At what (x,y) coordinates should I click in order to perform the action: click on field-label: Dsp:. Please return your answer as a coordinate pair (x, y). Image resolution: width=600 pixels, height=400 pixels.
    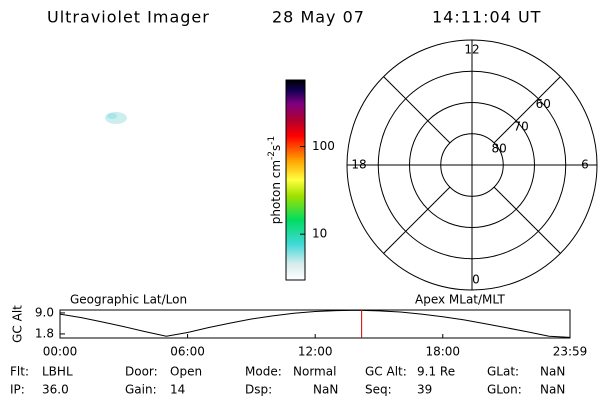
    Looking at the image, I should click on (258, 390).